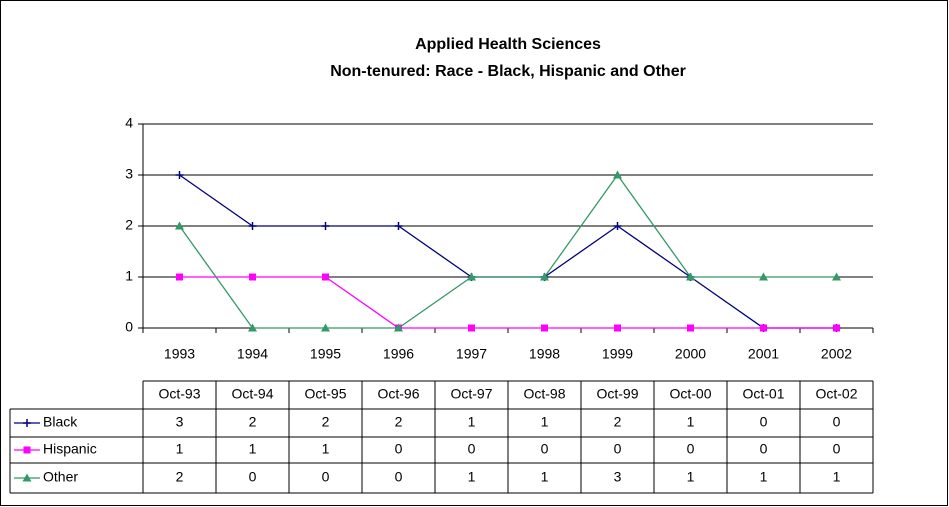  Describe the element at coordinates (129, 174) in the screenshot. I see `y-tick-label: 3` at that location.